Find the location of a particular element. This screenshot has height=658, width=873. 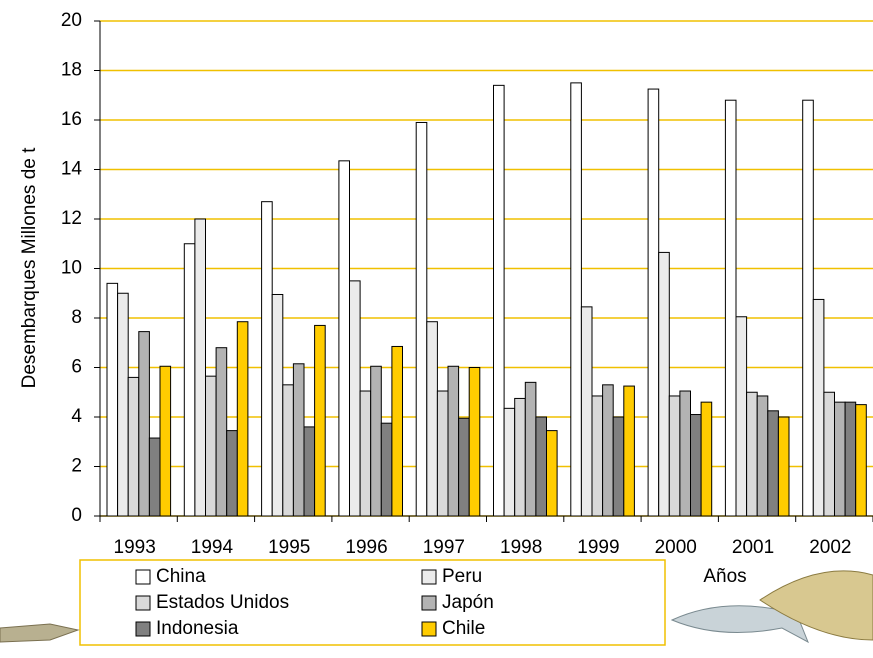

legend-label: Estados Unidos is located at coordinates (222, 602).